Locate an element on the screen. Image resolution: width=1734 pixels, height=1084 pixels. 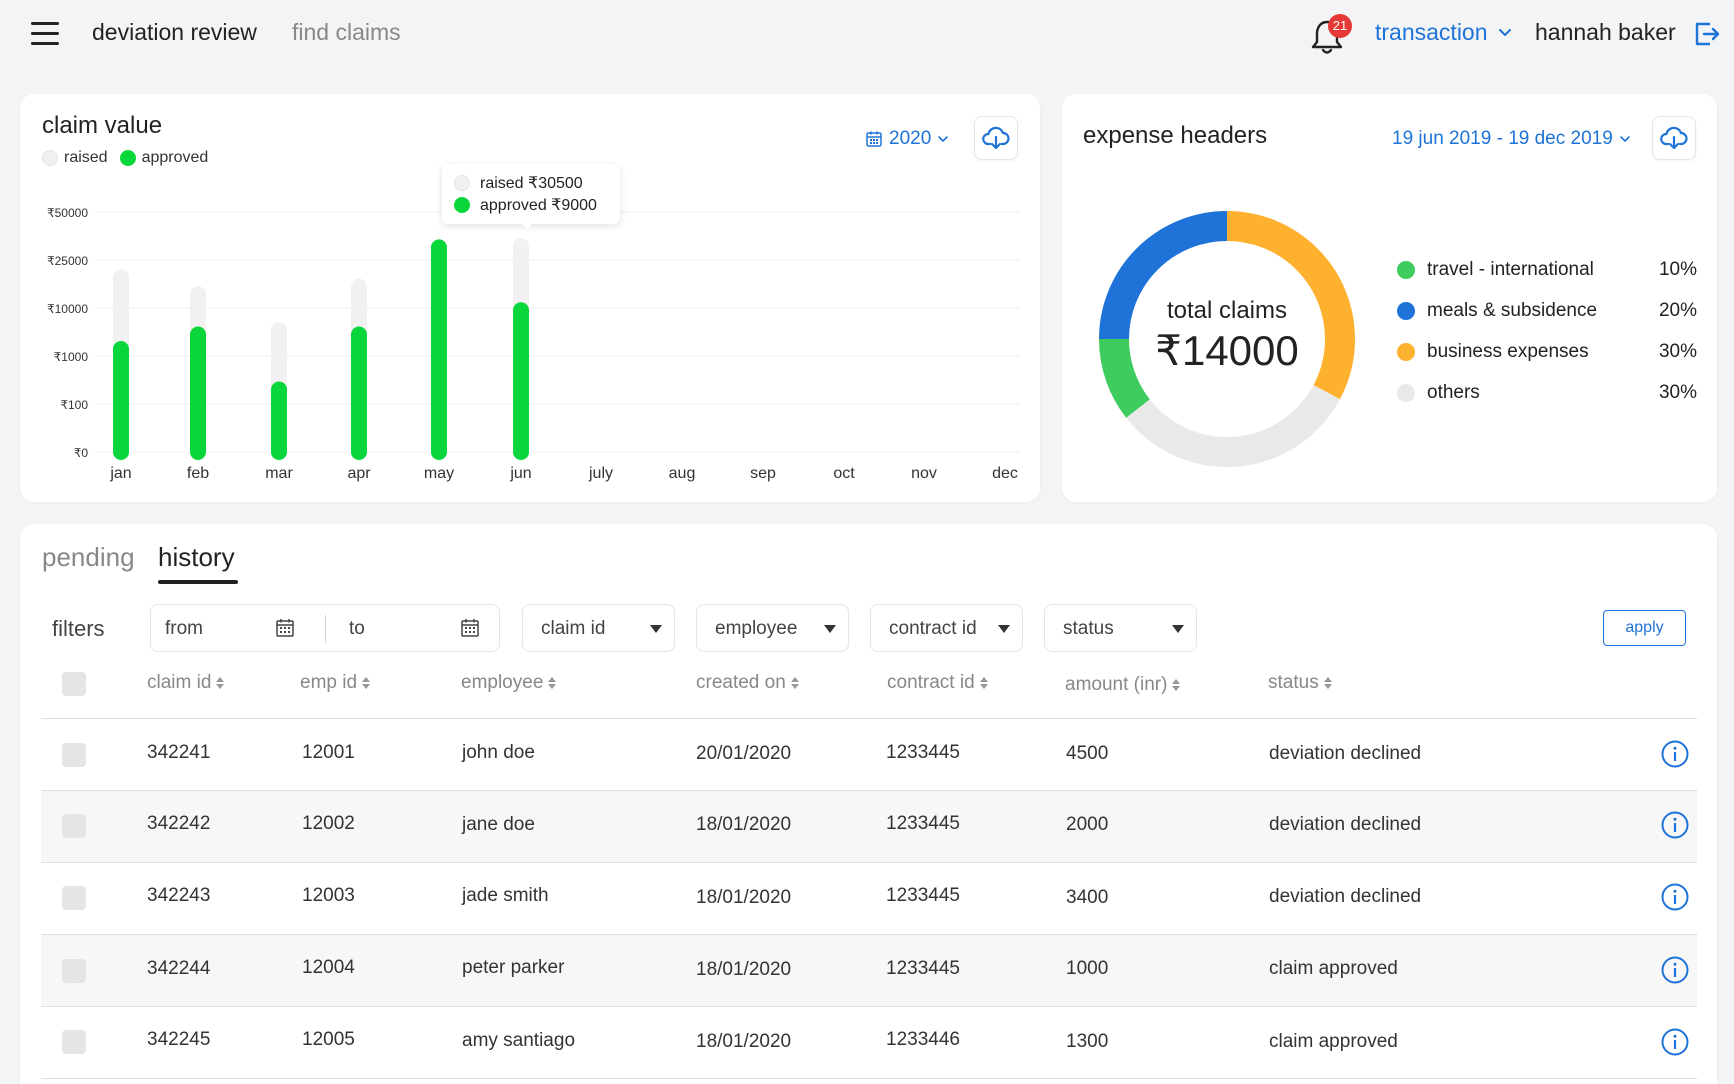
header-employee: employee is located at coordinates (509, 683).